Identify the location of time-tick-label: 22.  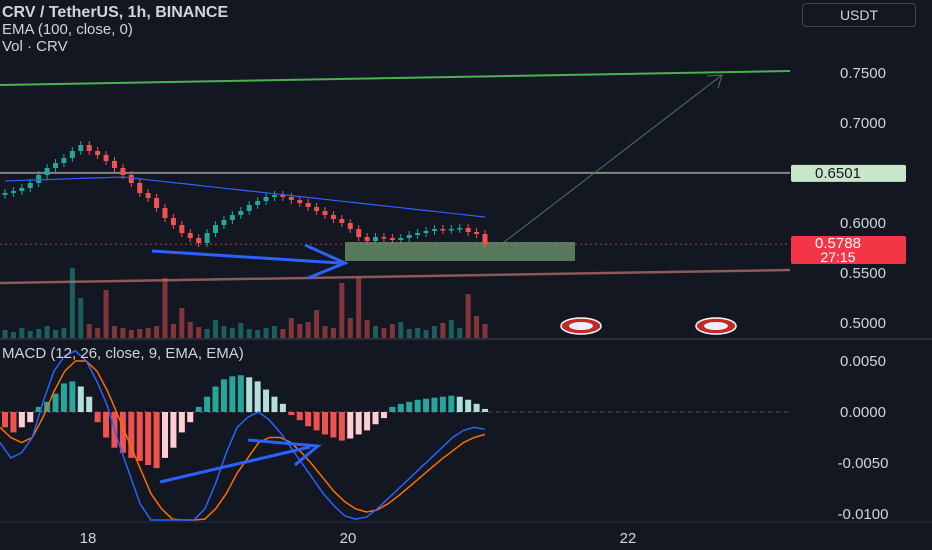
(628, 538).